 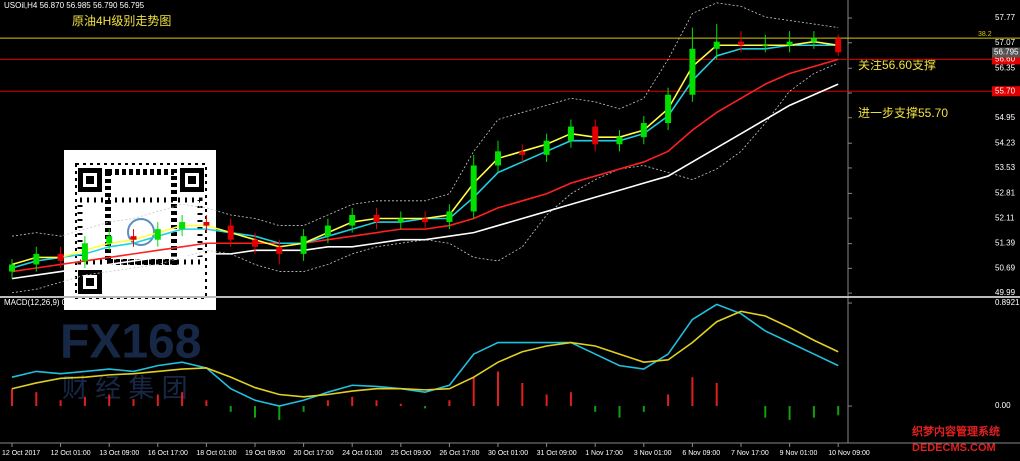 What do you see at coordinates (508, 453) in the screenshot?
I see `x-tick-label: 30 Oct 01:00` at bounding box center [508, 453].